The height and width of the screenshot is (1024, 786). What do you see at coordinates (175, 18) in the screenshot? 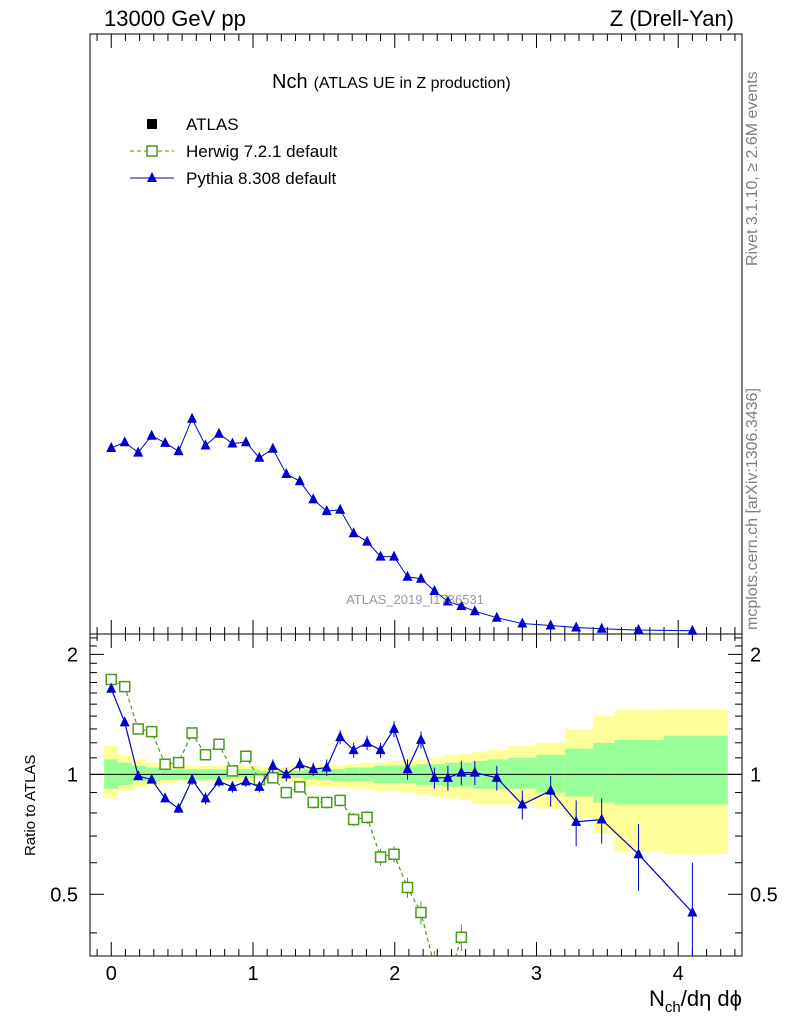
I see `header-left: 13000 GeV pp` at bounding box center [175, 18].